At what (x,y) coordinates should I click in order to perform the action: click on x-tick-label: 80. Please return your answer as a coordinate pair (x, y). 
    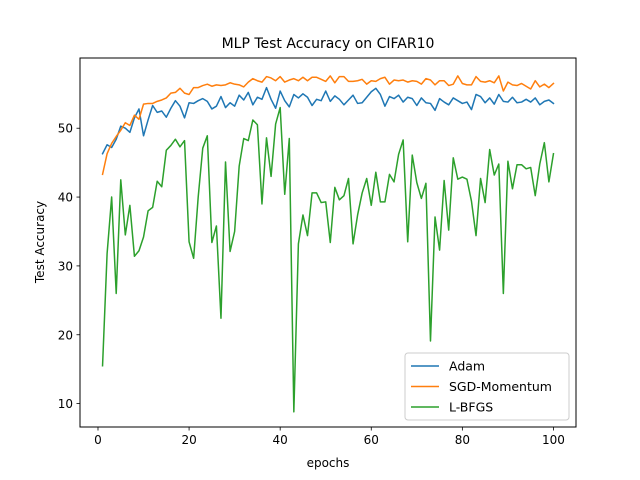
    Looking at the image, I should click on (462, 440).